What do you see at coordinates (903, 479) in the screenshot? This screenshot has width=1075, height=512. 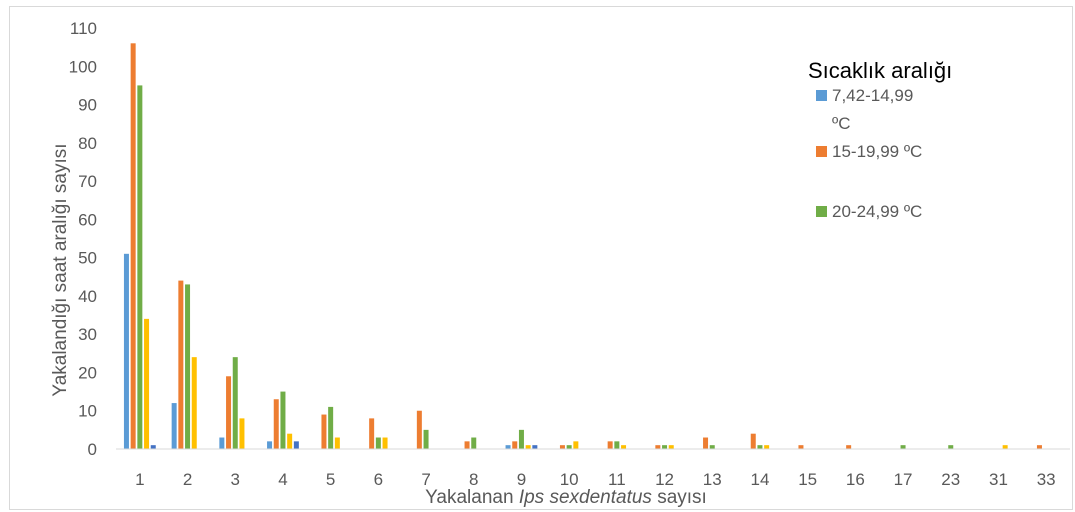 I see `x-tick-label: 17` at bounding box center [903, 479].